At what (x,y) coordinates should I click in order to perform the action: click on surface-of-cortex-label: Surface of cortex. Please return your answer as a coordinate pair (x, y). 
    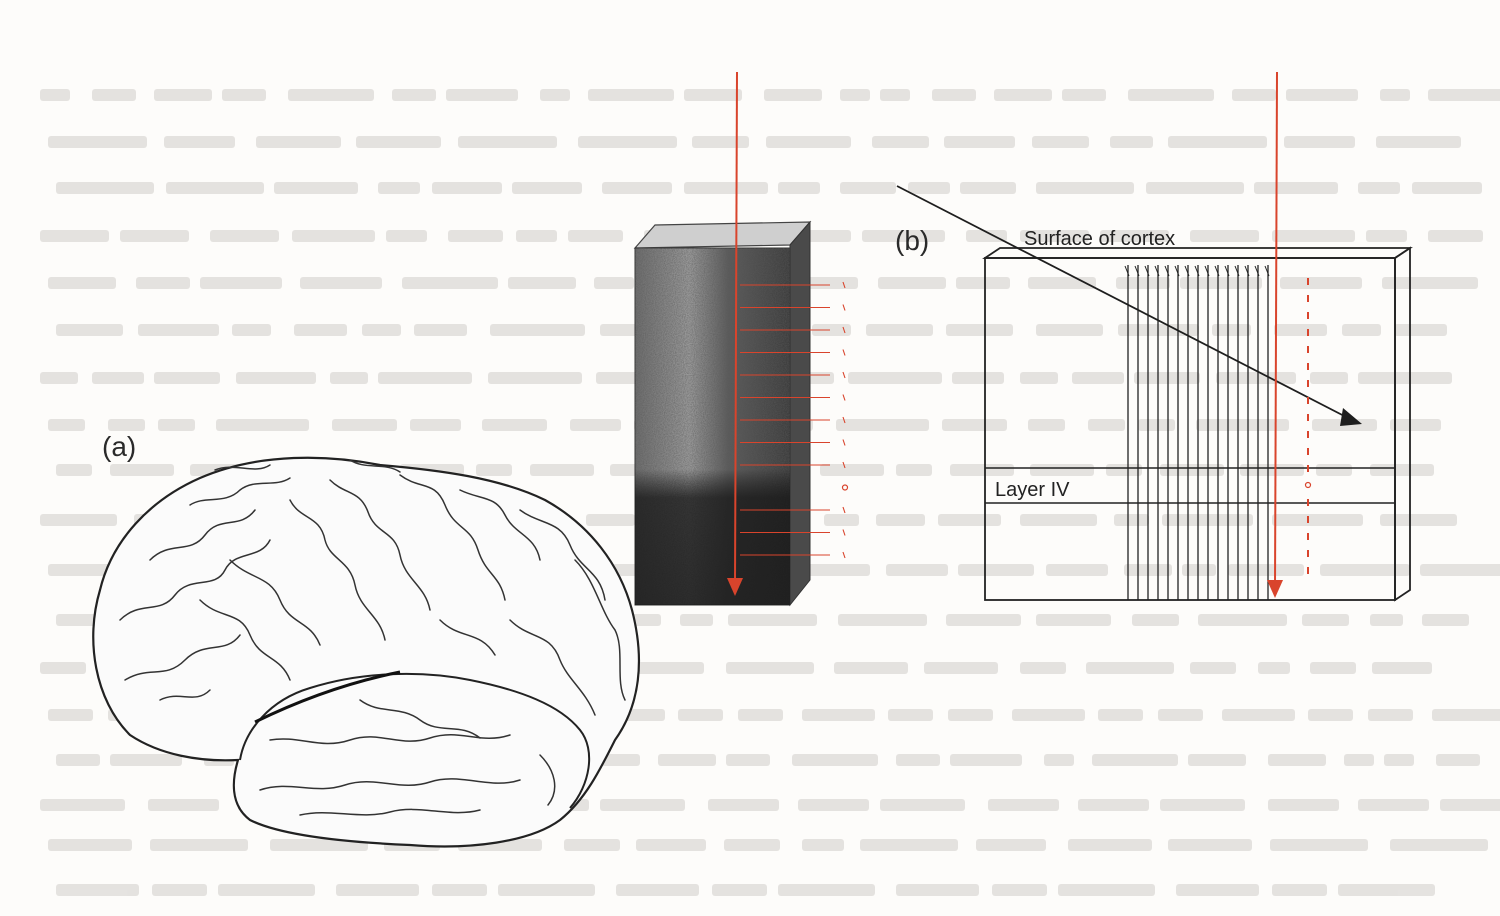
    Looking at the image, I should click on (1099, 239).